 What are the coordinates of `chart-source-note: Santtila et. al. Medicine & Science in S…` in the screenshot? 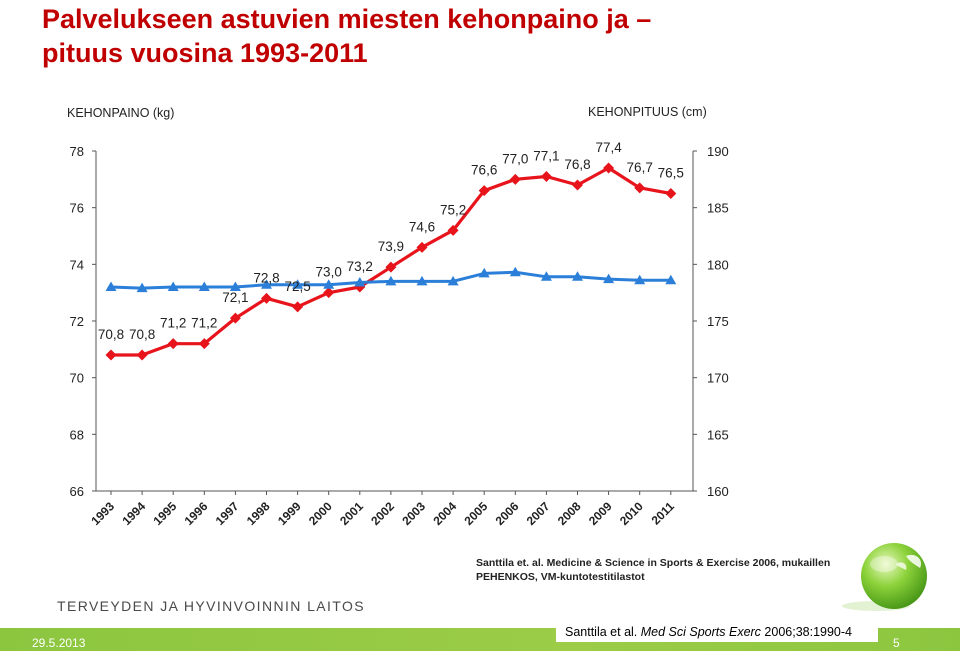 It's located at (676, 570).